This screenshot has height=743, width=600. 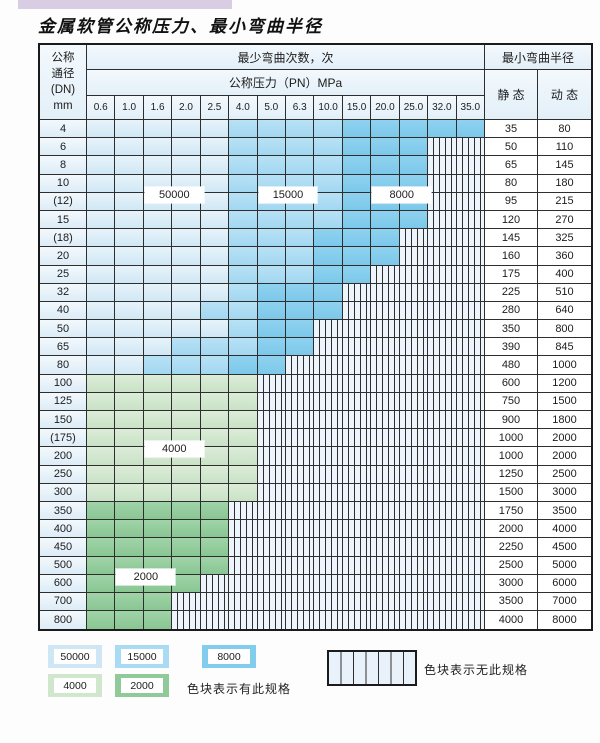 What do you see at coordinates (63, 311) in the screenshot?
I see `dn-cell: 40` at bounding box center [63, 311].